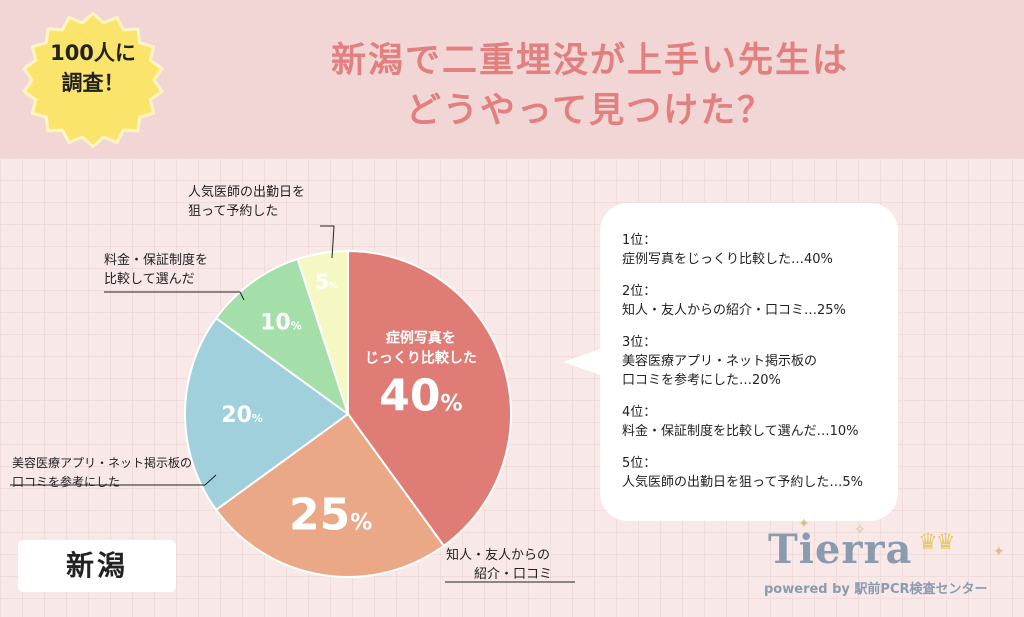  Describe the element at coordinates (583, 362) in the screenshot. I see `bubble-tail` at that location.